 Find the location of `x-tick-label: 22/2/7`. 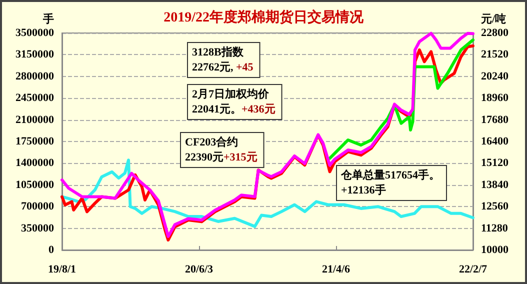

x-tick-label: 22/2/7 is located at coordinates (473, 270).